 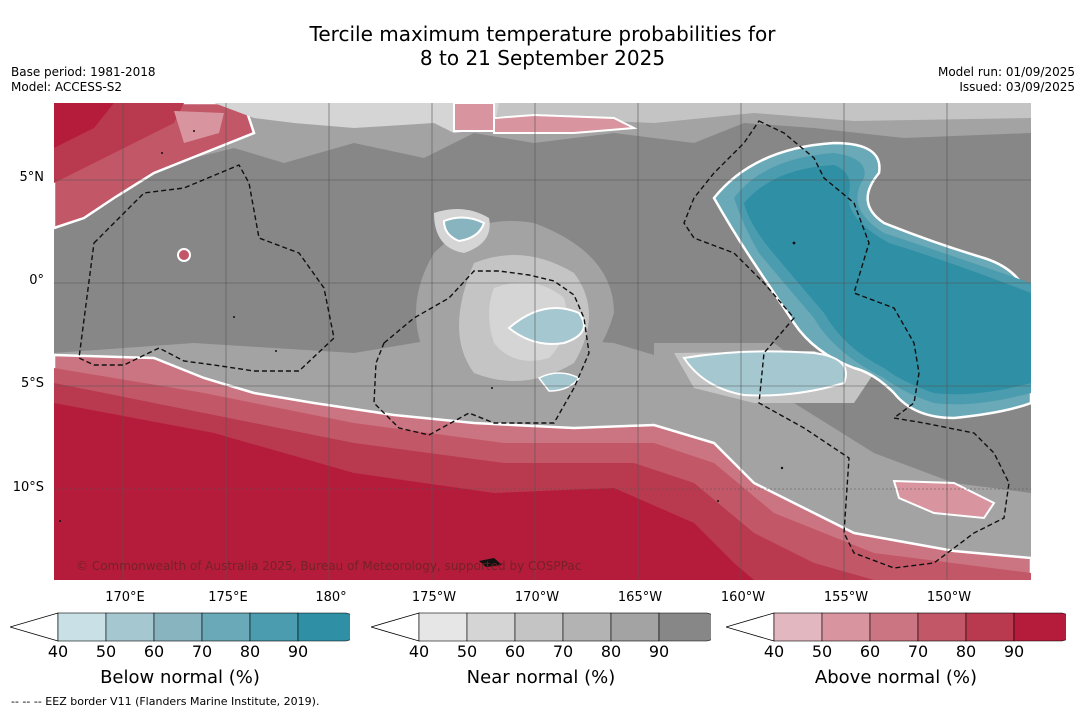 What do you see at coordinates (32, 177) in the screenshot?
I see `lat-label-5n: 5°N` at bounding box center [32, 177].